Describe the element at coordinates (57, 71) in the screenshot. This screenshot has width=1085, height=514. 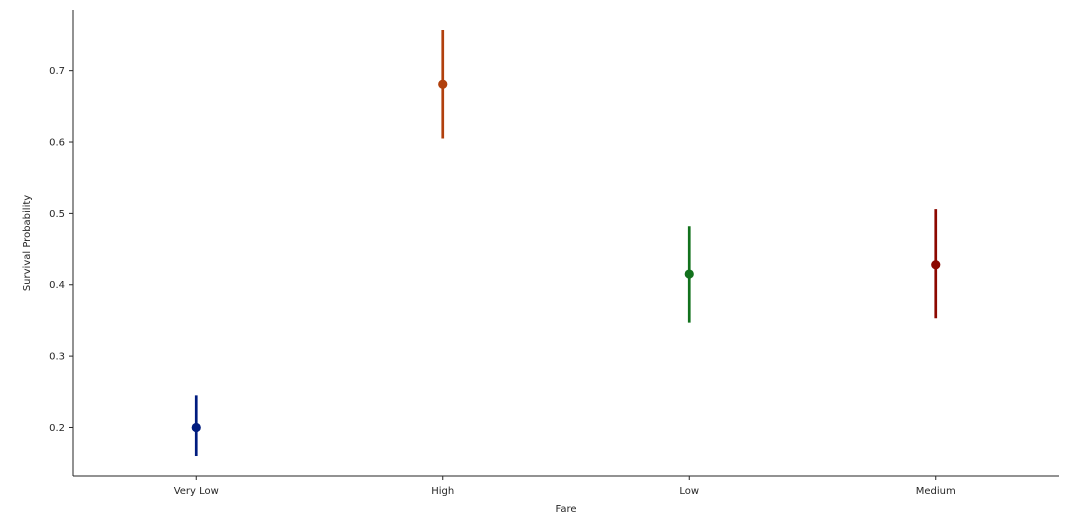
I see `y-tick-label: 0.7` at that location.